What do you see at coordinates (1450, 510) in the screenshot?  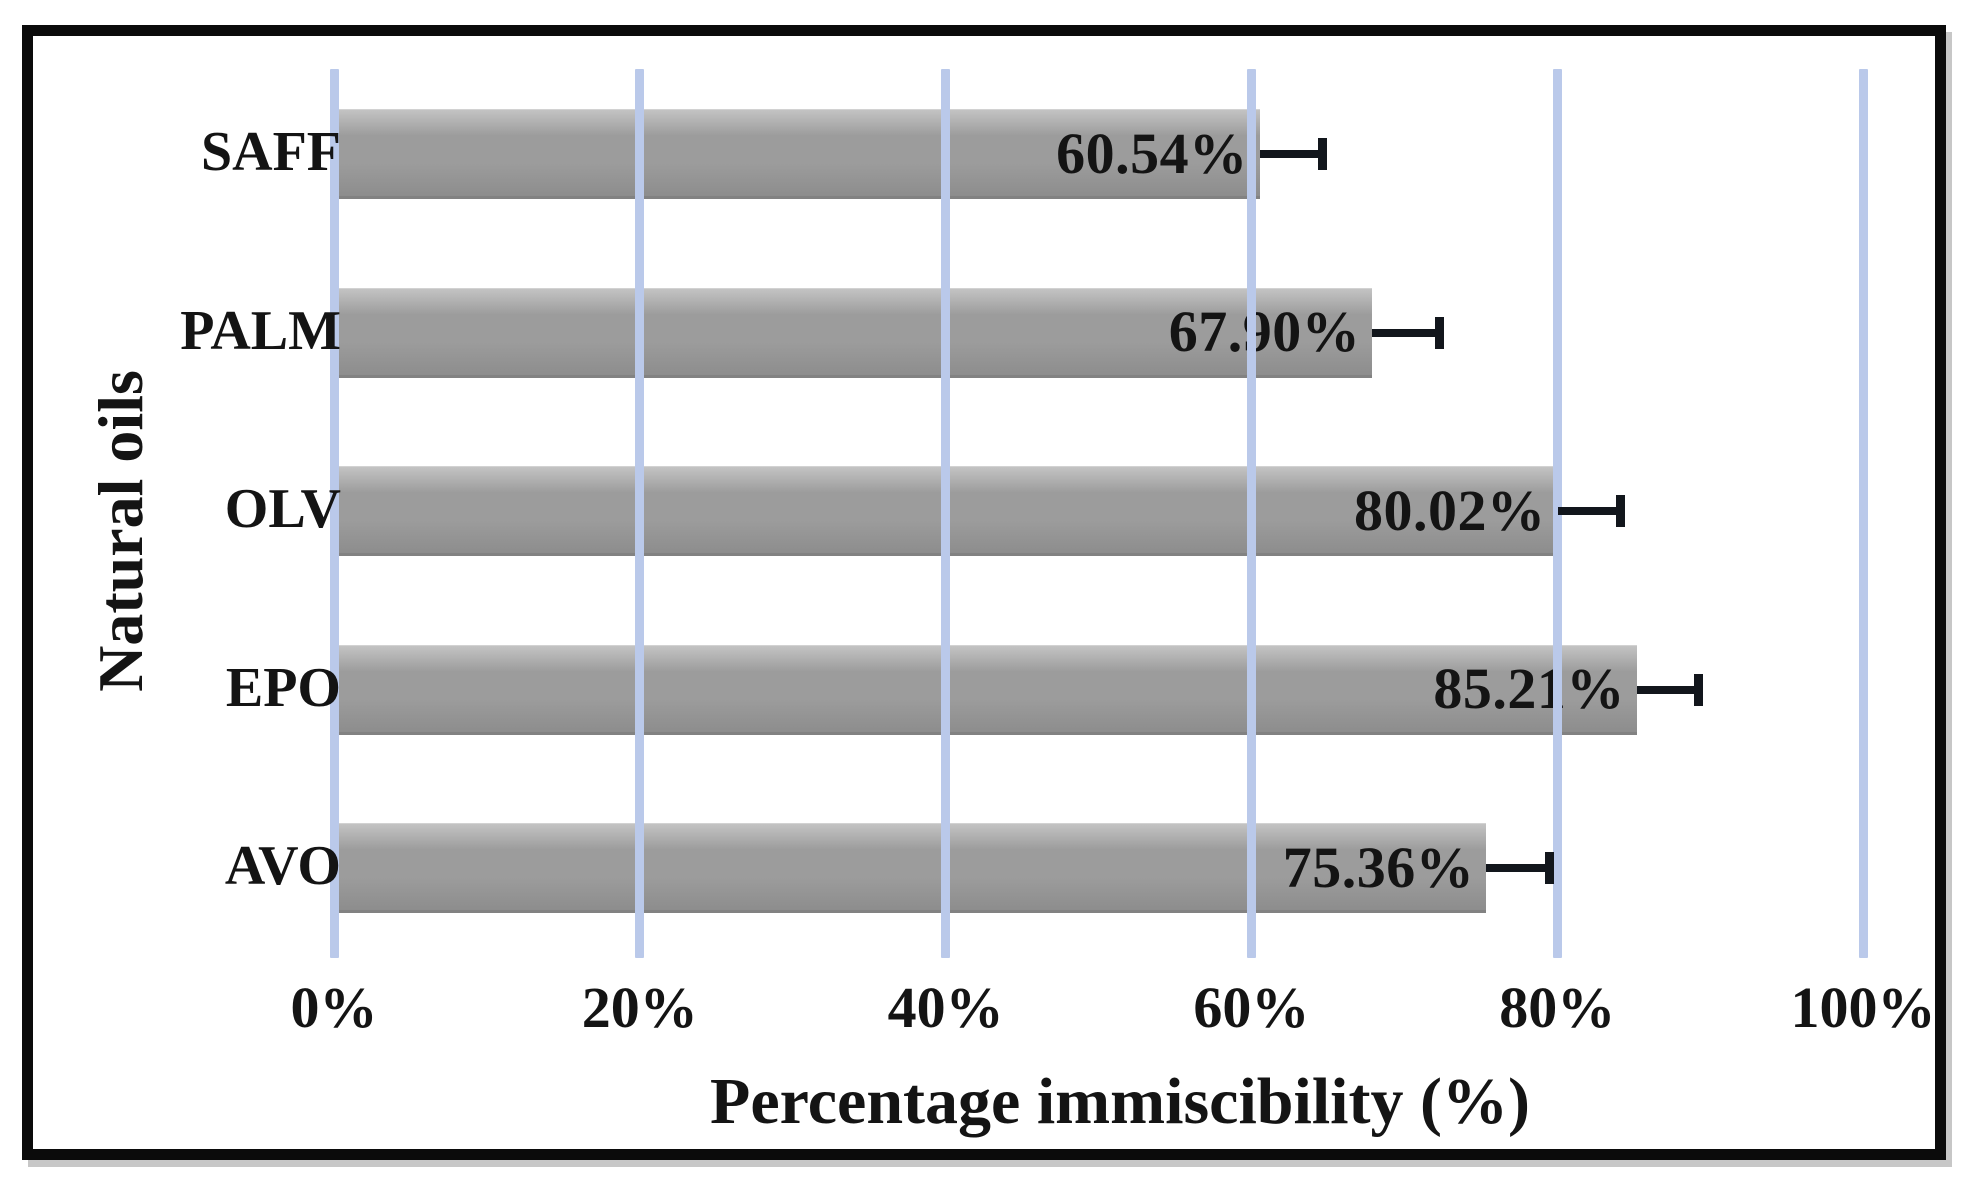 I see `bar-value-label-olv: 80.02%` at bounding box center [1450, 510].